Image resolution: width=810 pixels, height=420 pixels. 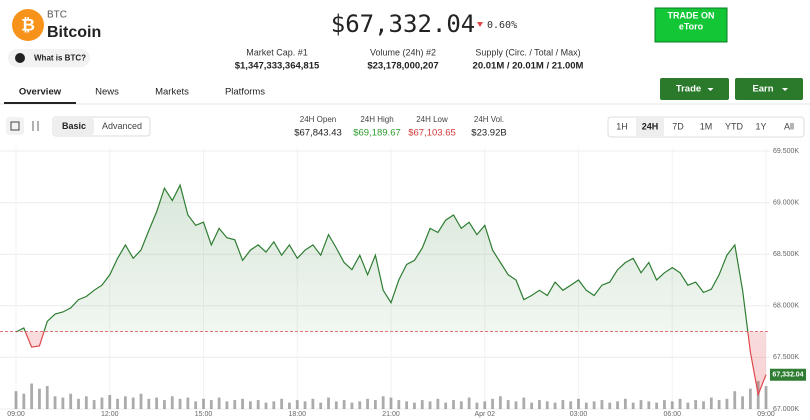 I want to click on mode-option: Advanced, so click(x=122, y=126).